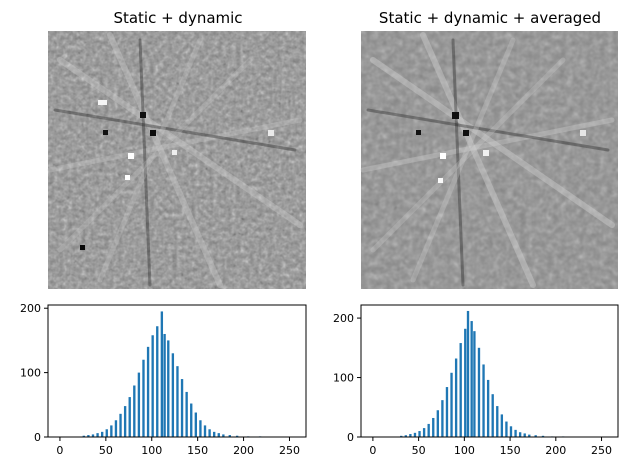  Describe the element at coordinates (347, 378) in the screenshot. I see `histogram-2-y-ticks: 0 100 200` at that location.